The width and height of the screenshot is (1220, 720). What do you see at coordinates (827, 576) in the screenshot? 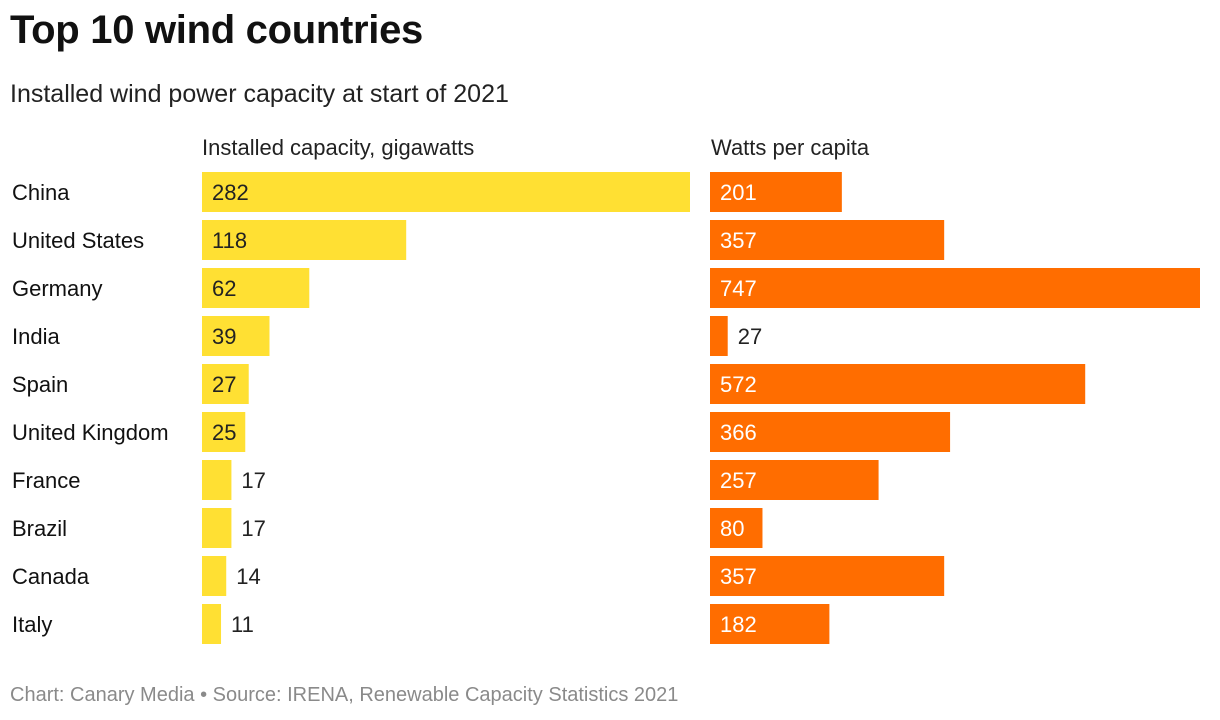
I see `per-capita-bar-canada` at bounding box center [827, 576].